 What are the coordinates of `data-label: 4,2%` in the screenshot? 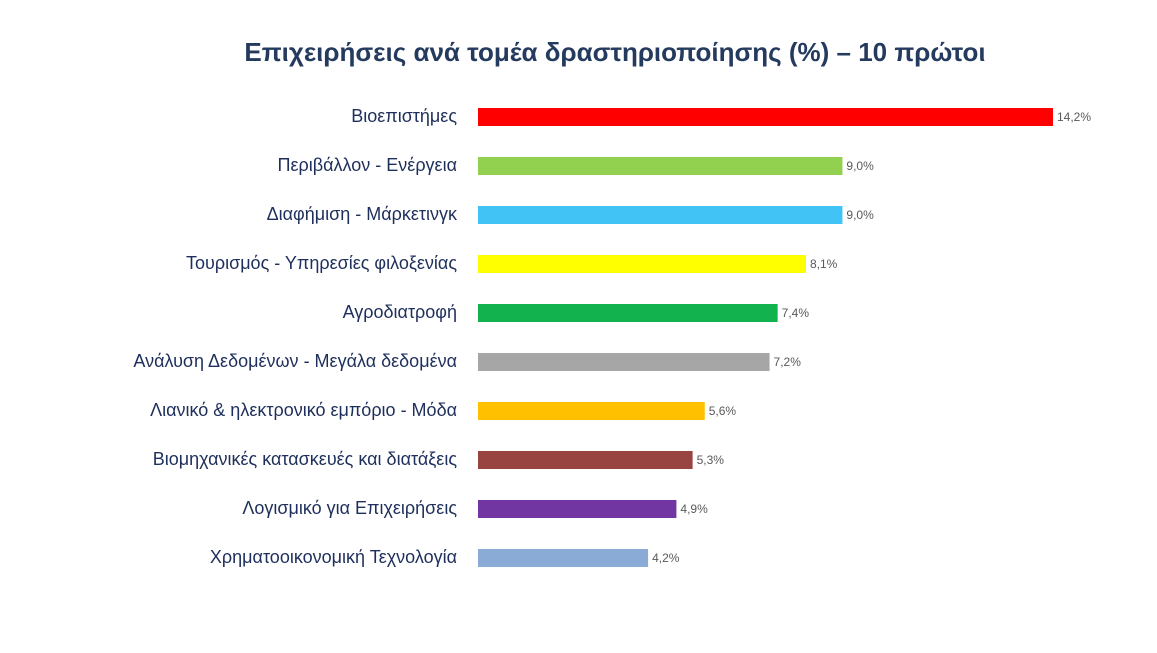 It's located at (666, 558).